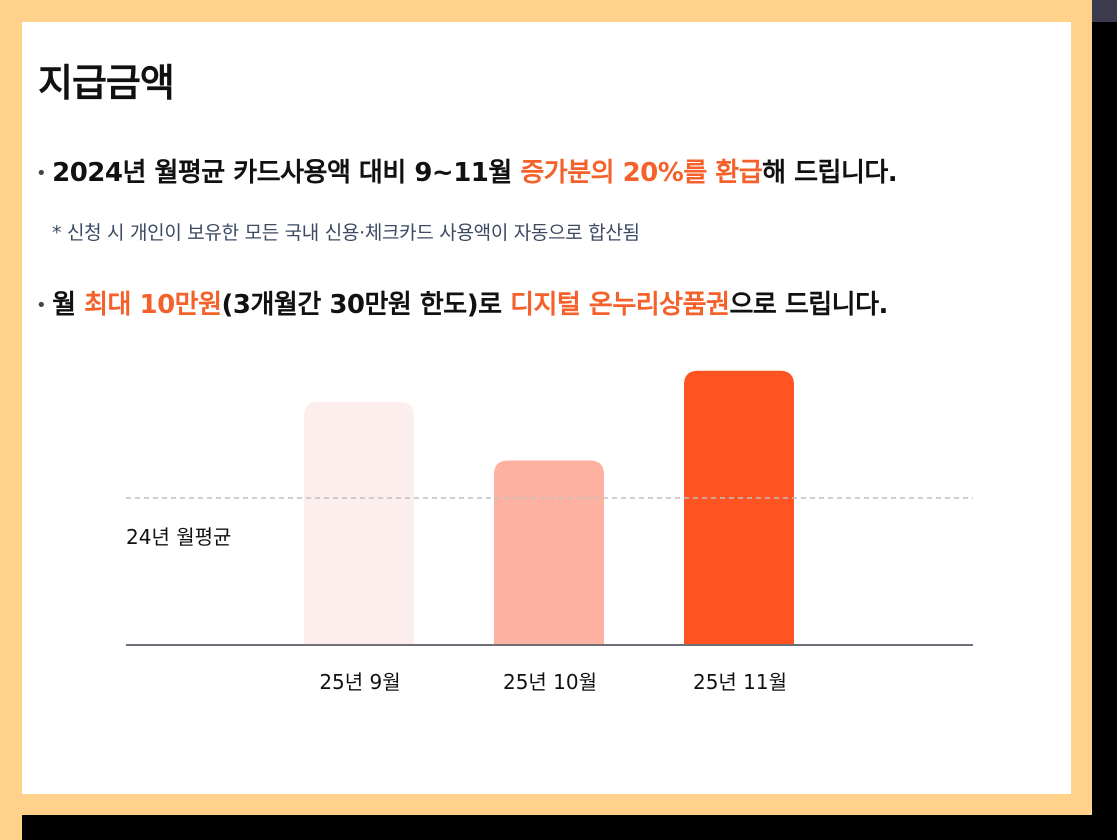 The height and width of the screenshot is (840, 1117). What do you see at coordinates (286, 173) in the screenshot?
I see `bullet1-text: 2024년 월평균 카드사용액 대비 9~11월` at bounding box center [286, 173].